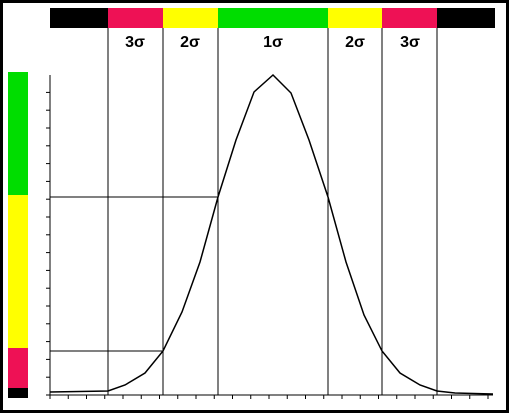 This screenshot has width=509, height=413. I want to click on left-band, so click(18, 235).